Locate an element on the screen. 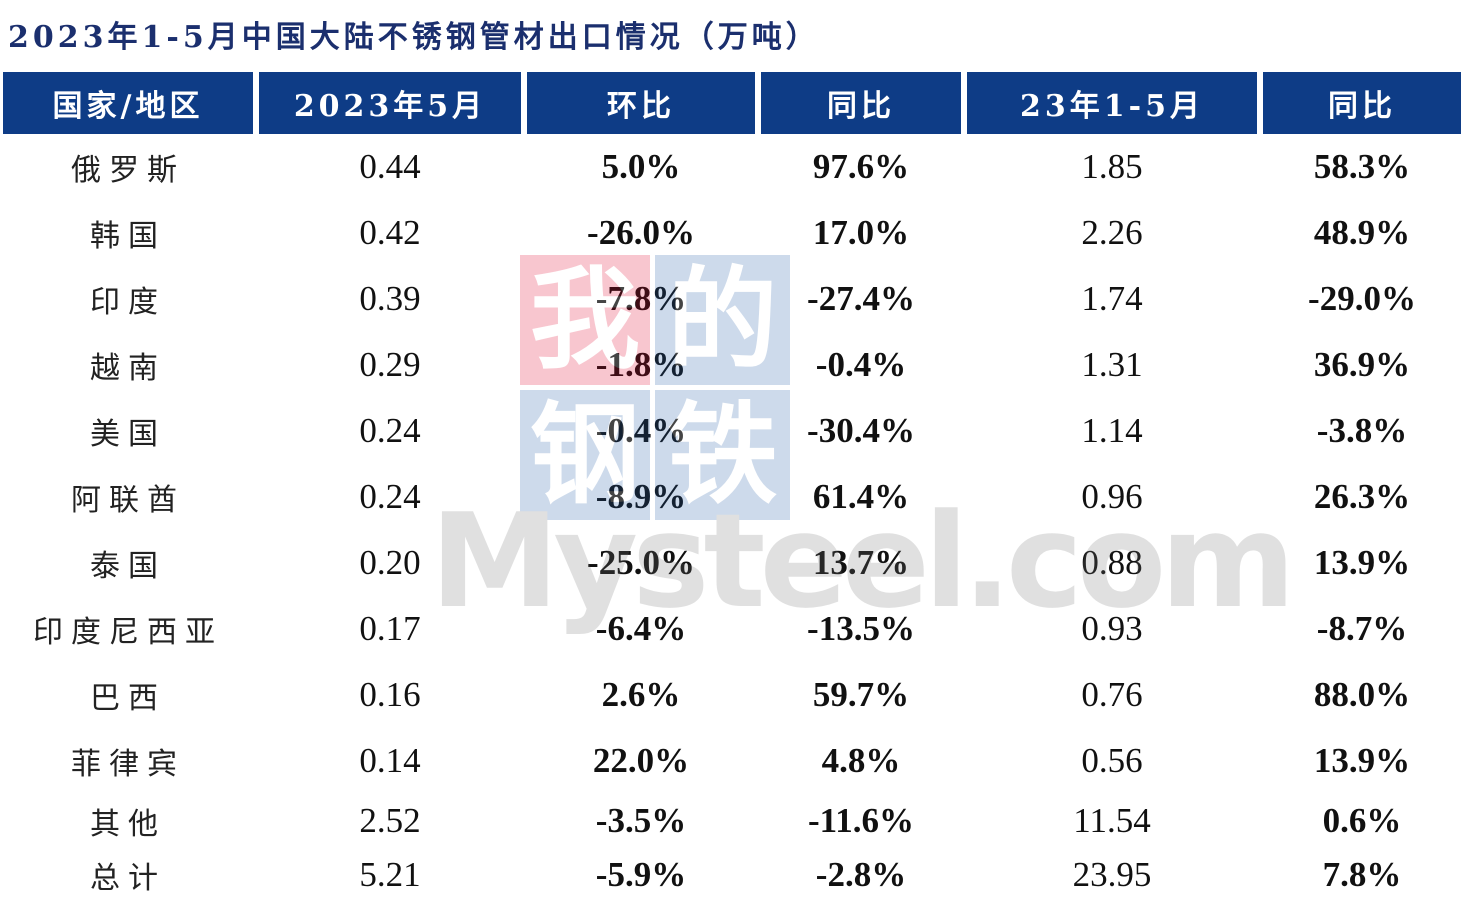  region-cell: 印度尼西亚 is located at coordinates (128, 632).